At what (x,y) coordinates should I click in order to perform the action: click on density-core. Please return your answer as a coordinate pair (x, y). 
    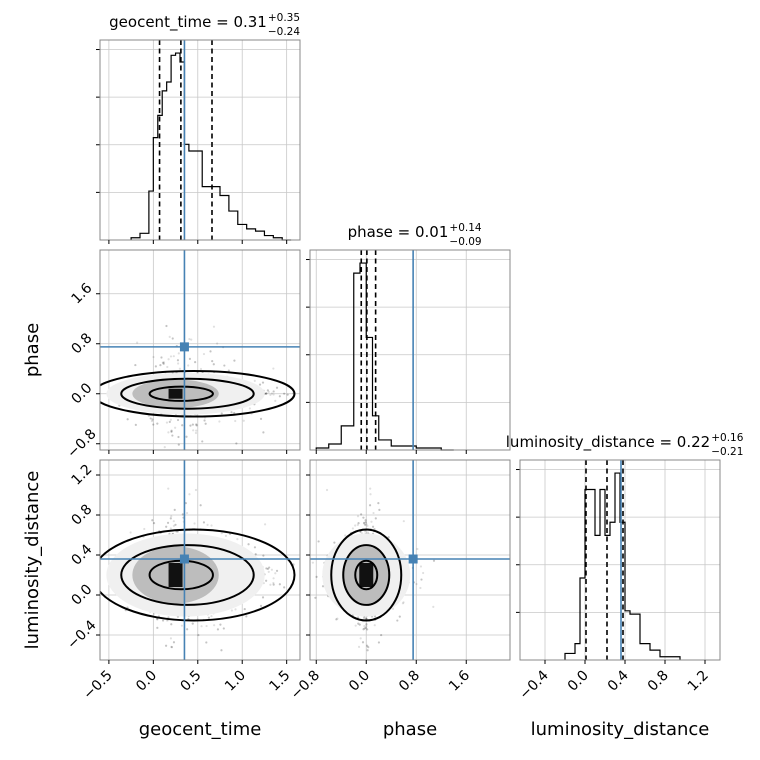
    Looking at the image, I should click on (175, 393).